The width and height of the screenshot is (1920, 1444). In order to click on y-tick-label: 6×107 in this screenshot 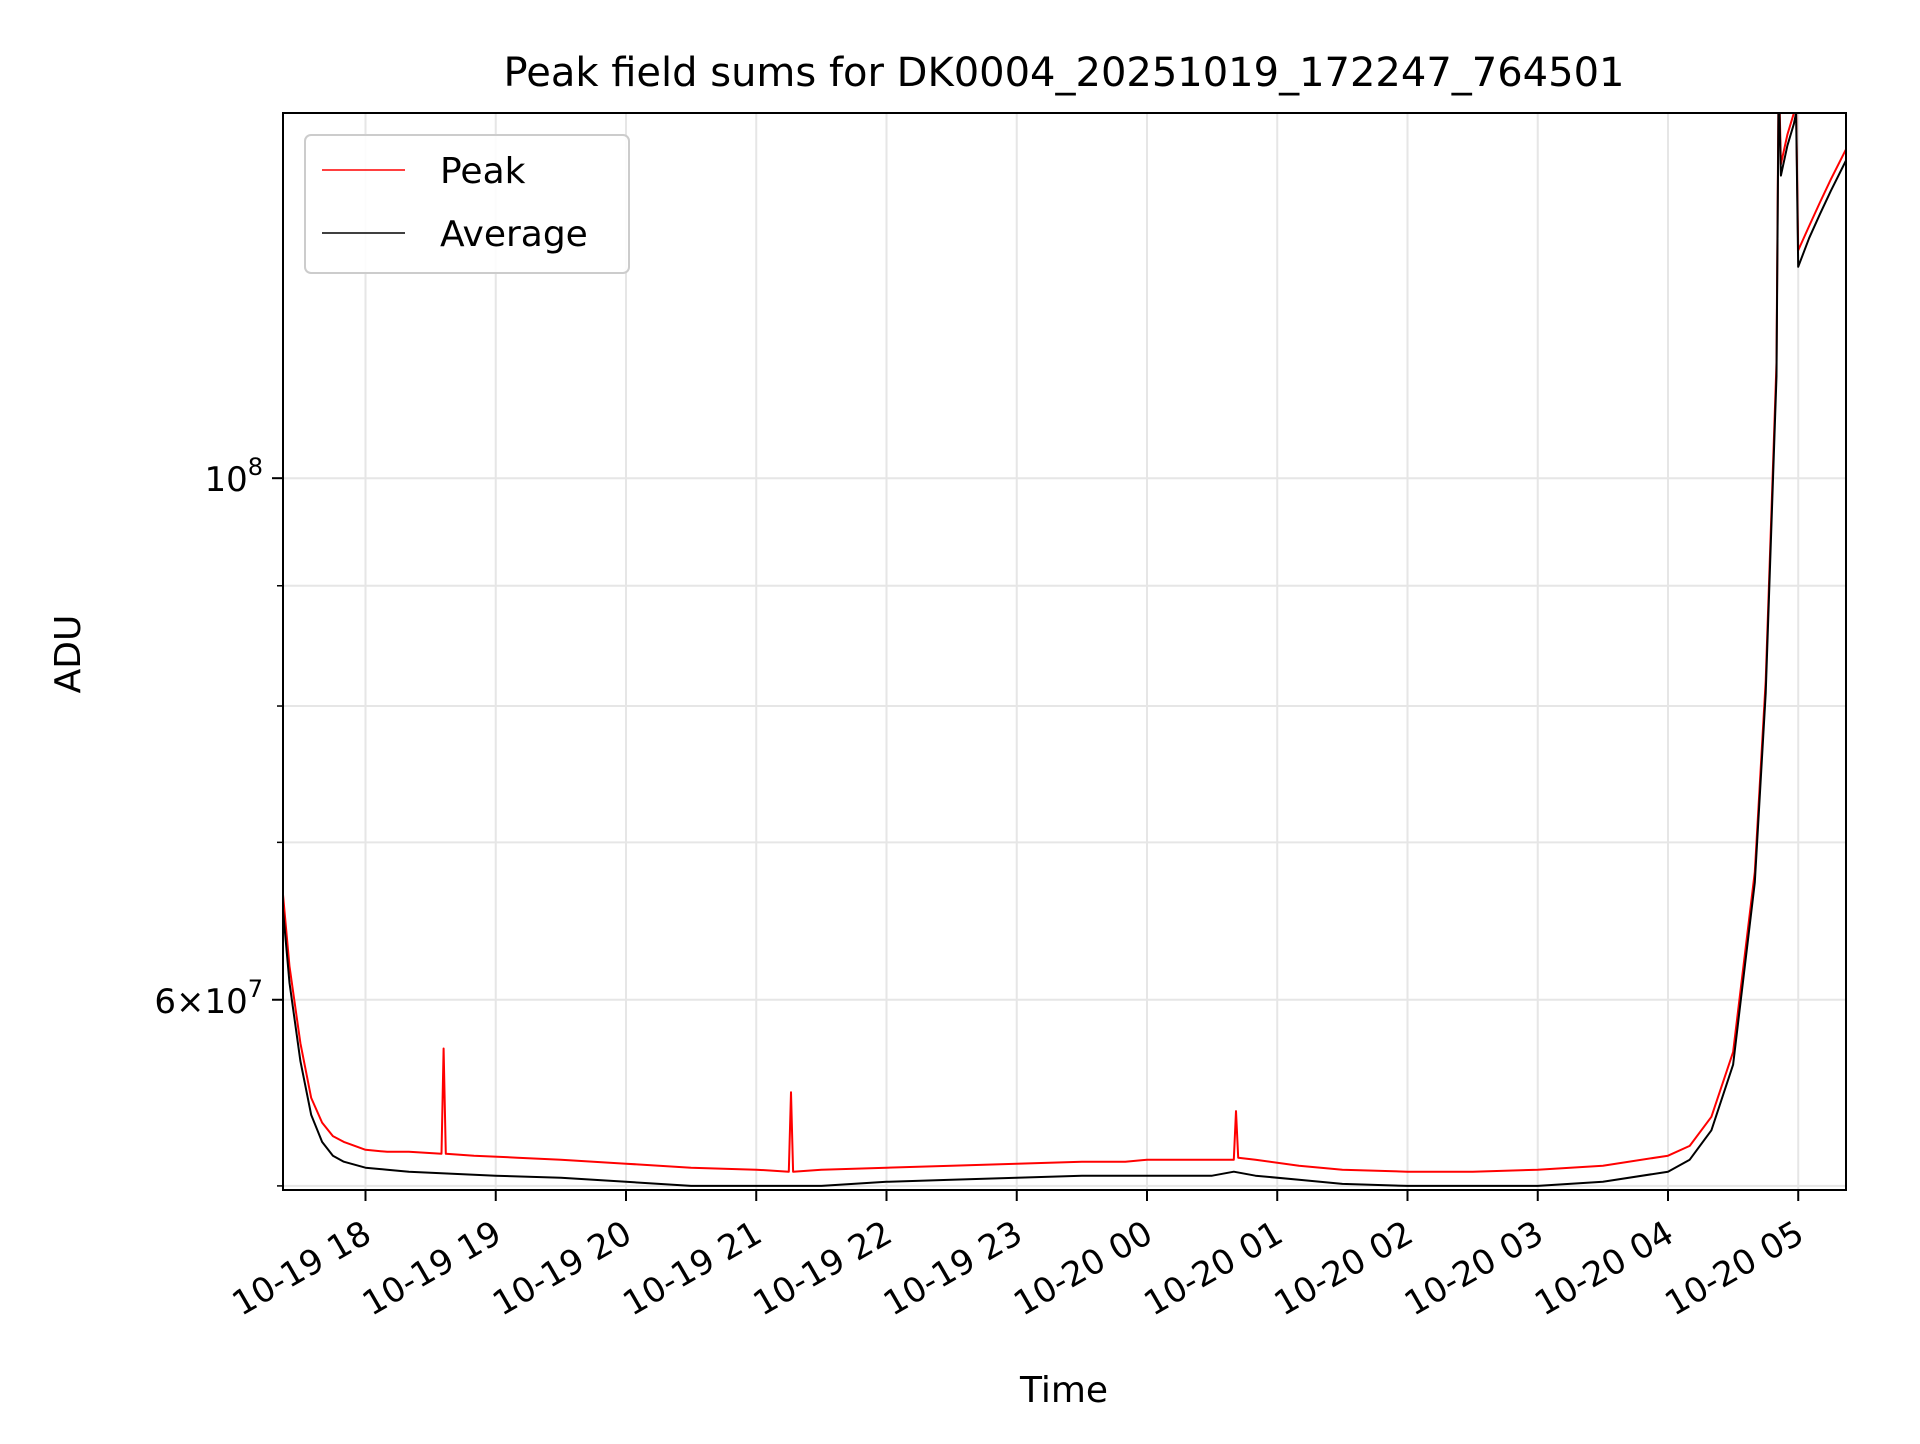, I will do `click(208, 998)`.